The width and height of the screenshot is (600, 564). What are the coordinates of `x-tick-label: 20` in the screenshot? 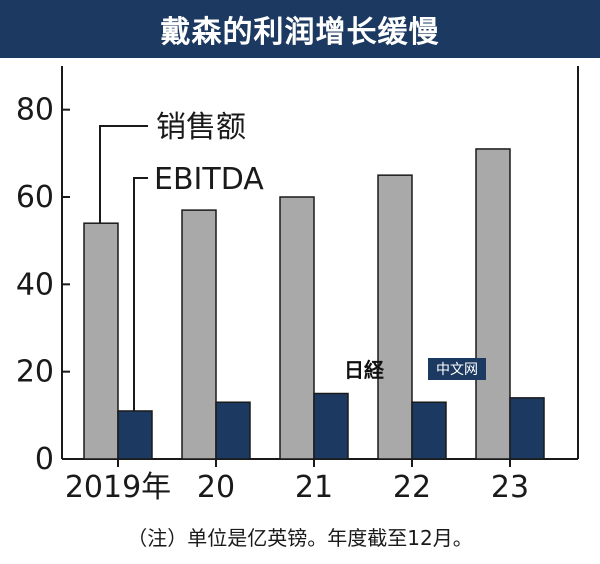 It's located at (216, 487).